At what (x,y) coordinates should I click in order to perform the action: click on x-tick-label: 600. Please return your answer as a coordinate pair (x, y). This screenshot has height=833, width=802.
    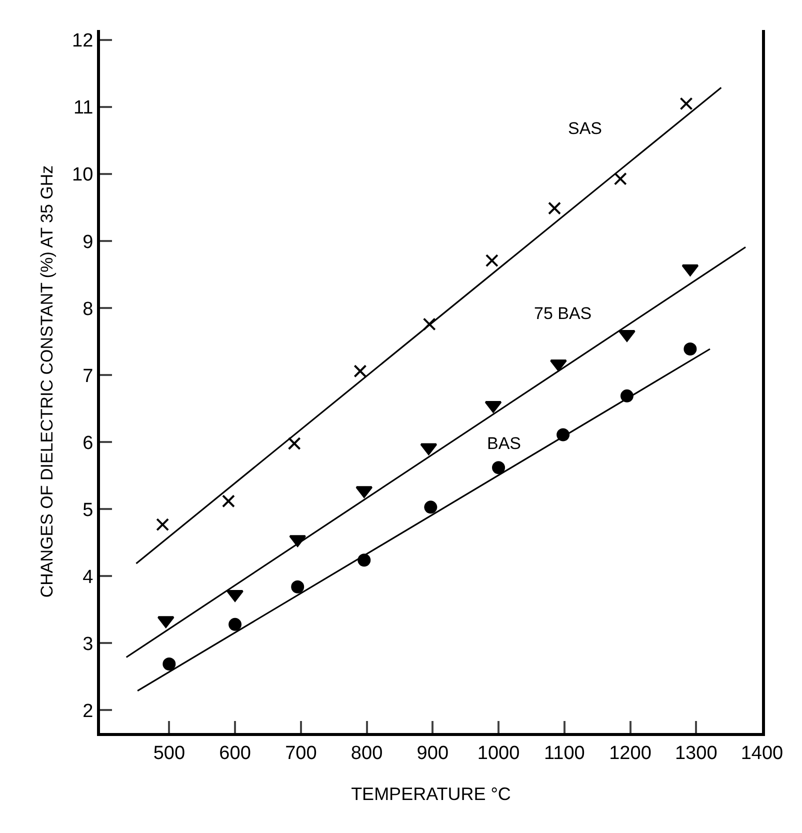
    Looking at the image, I should click on (235, 753).